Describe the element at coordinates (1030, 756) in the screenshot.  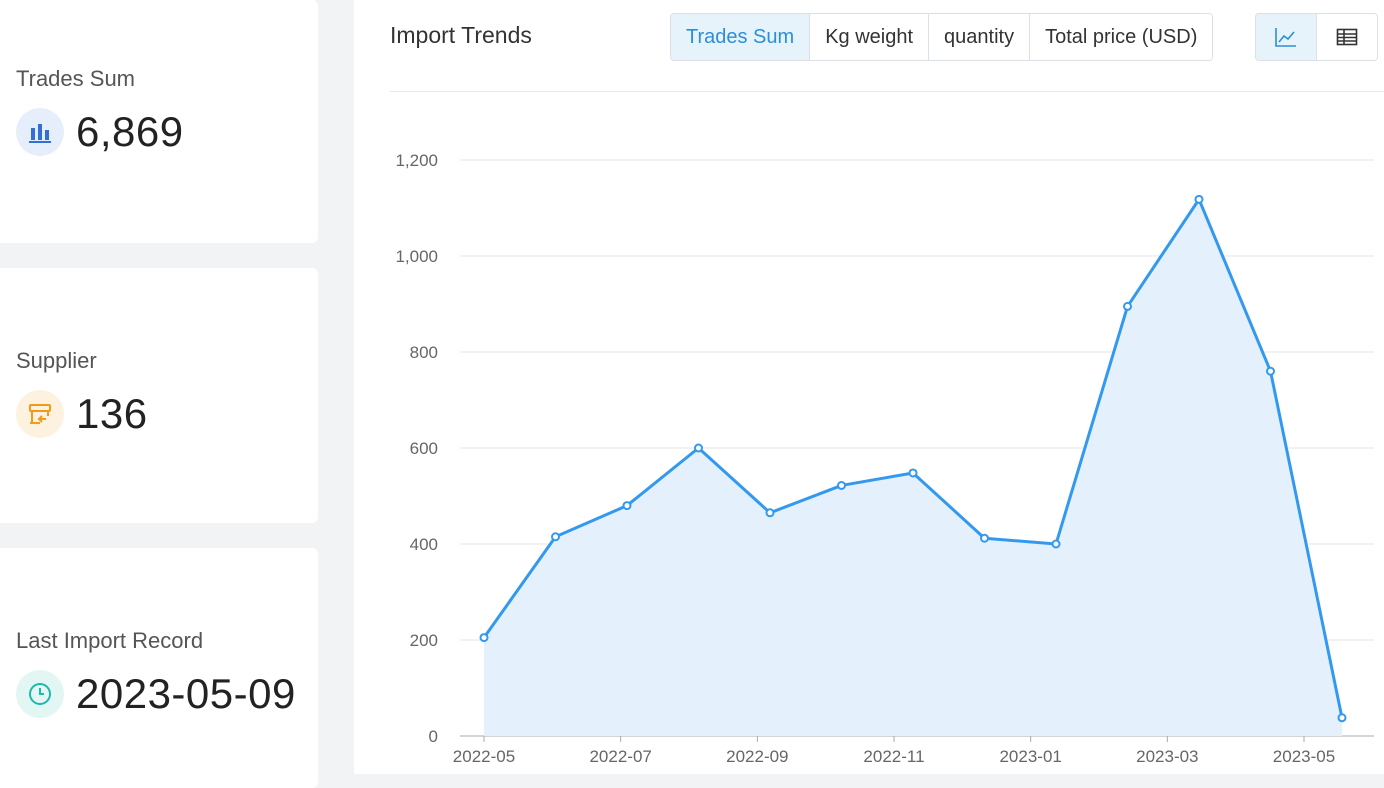
I see `x-tick-label: 2023-01` at that location.